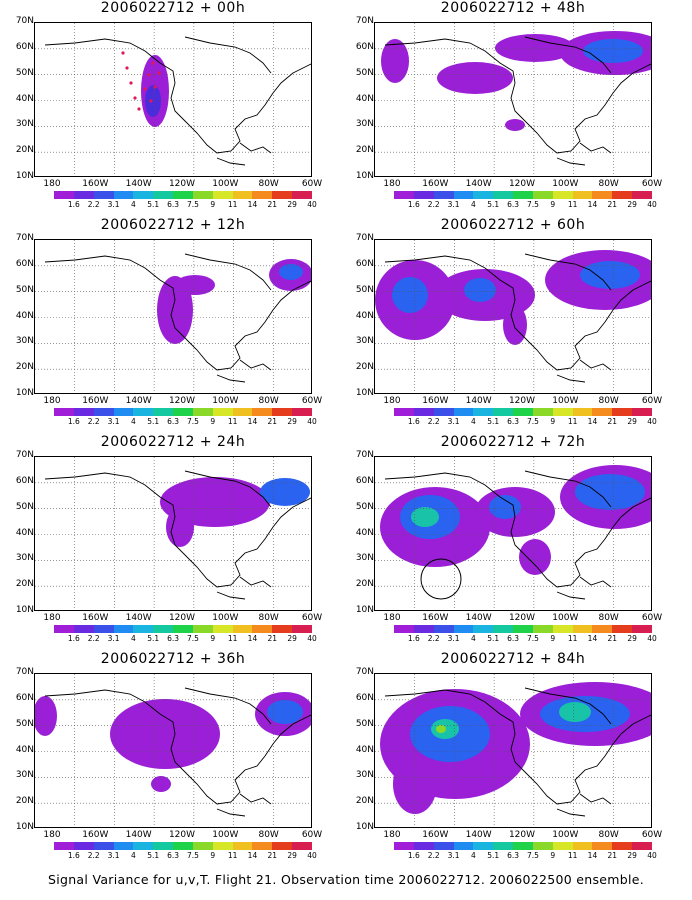 The width and height of the screenshot is (692, 900). What do you see at coordinates (364, 749) in the screenshot?
I see `latitude-label: 40N` at bounding box center [364, 749].